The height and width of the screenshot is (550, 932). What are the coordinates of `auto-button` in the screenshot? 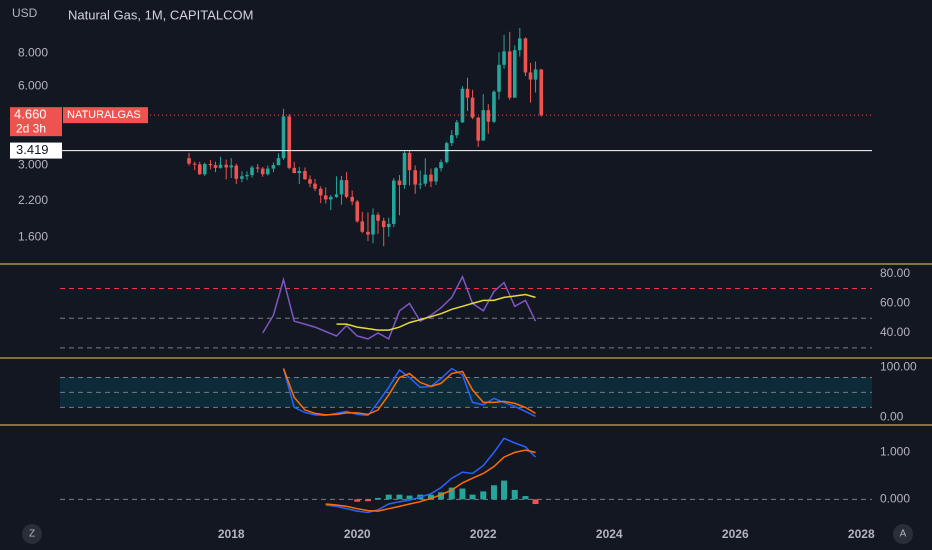 It's located at (903, 534).